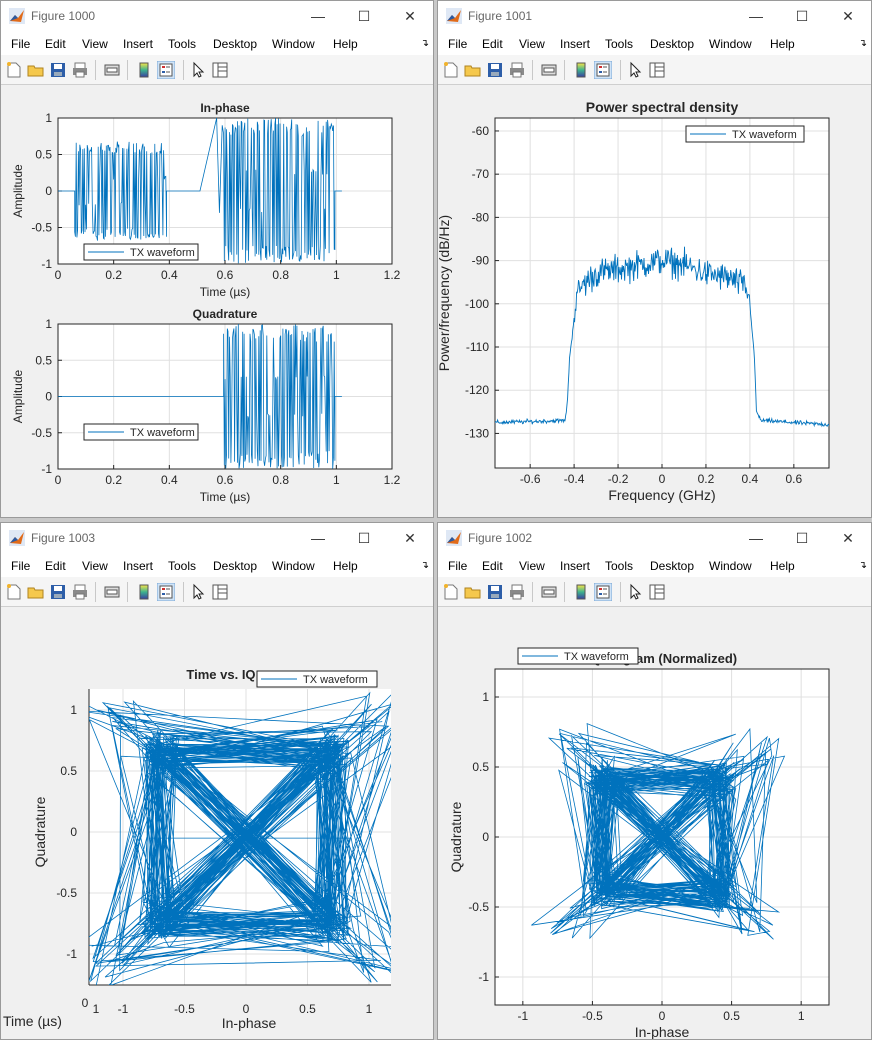 The width and height of the screenshot is (872, 1040). What do you see at coordinates (113, 275) in the screenshot?
I see `x-tick-label: 0.2` at bounding box center [113, 275].